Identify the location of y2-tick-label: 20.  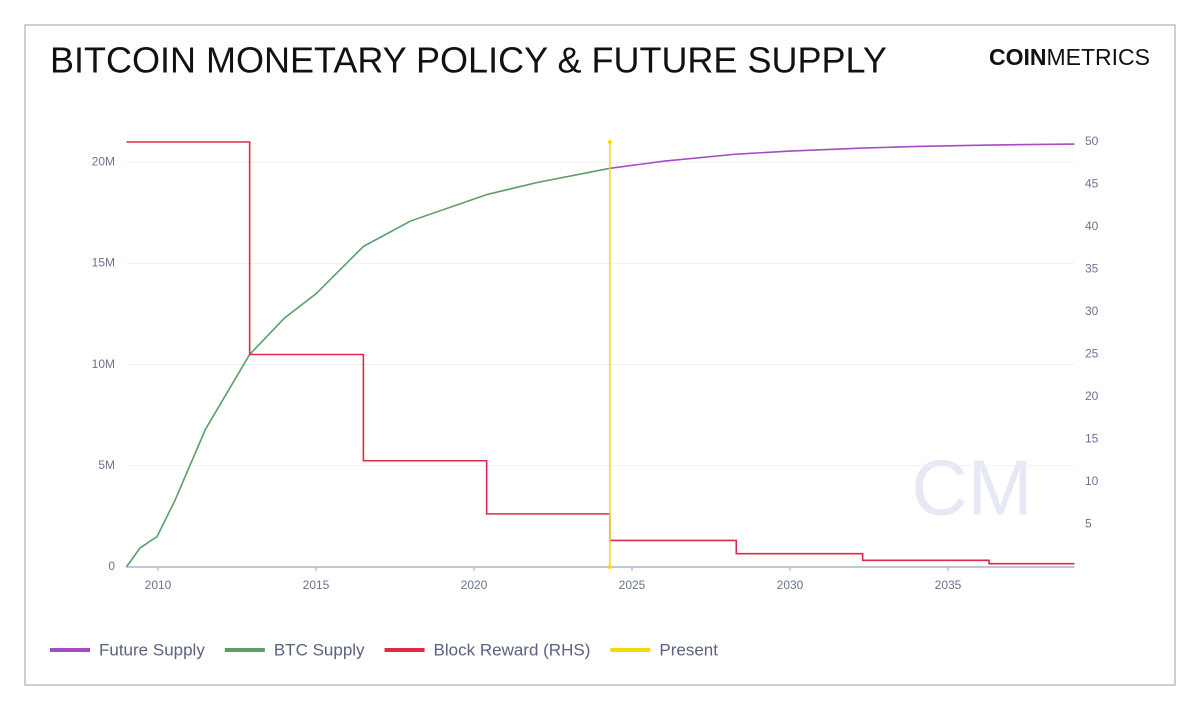
(1092, 396).